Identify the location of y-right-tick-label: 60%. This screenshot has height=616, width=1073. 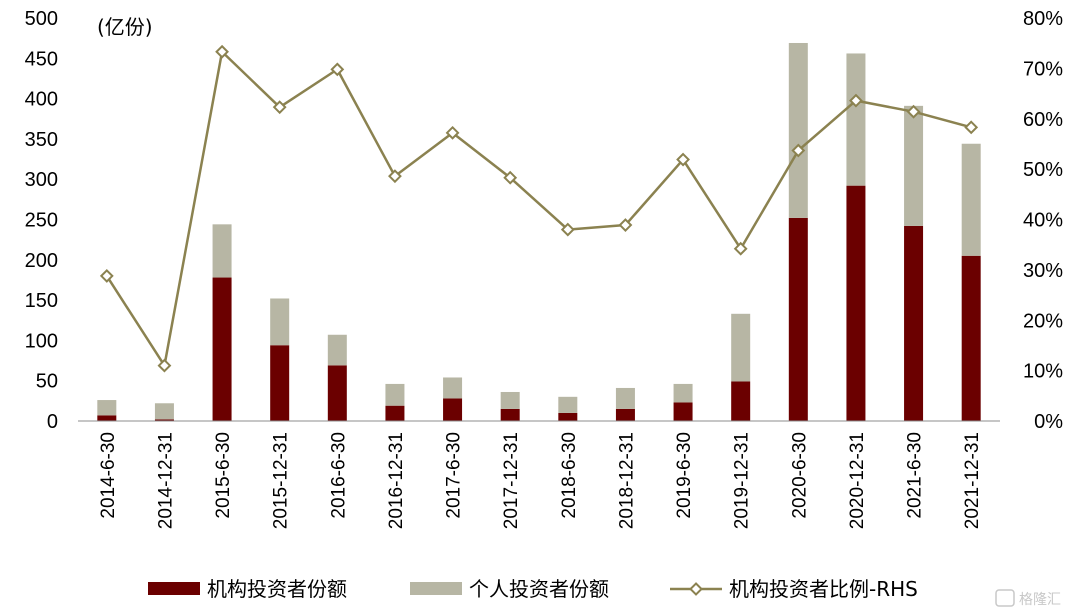
(1043, 120).